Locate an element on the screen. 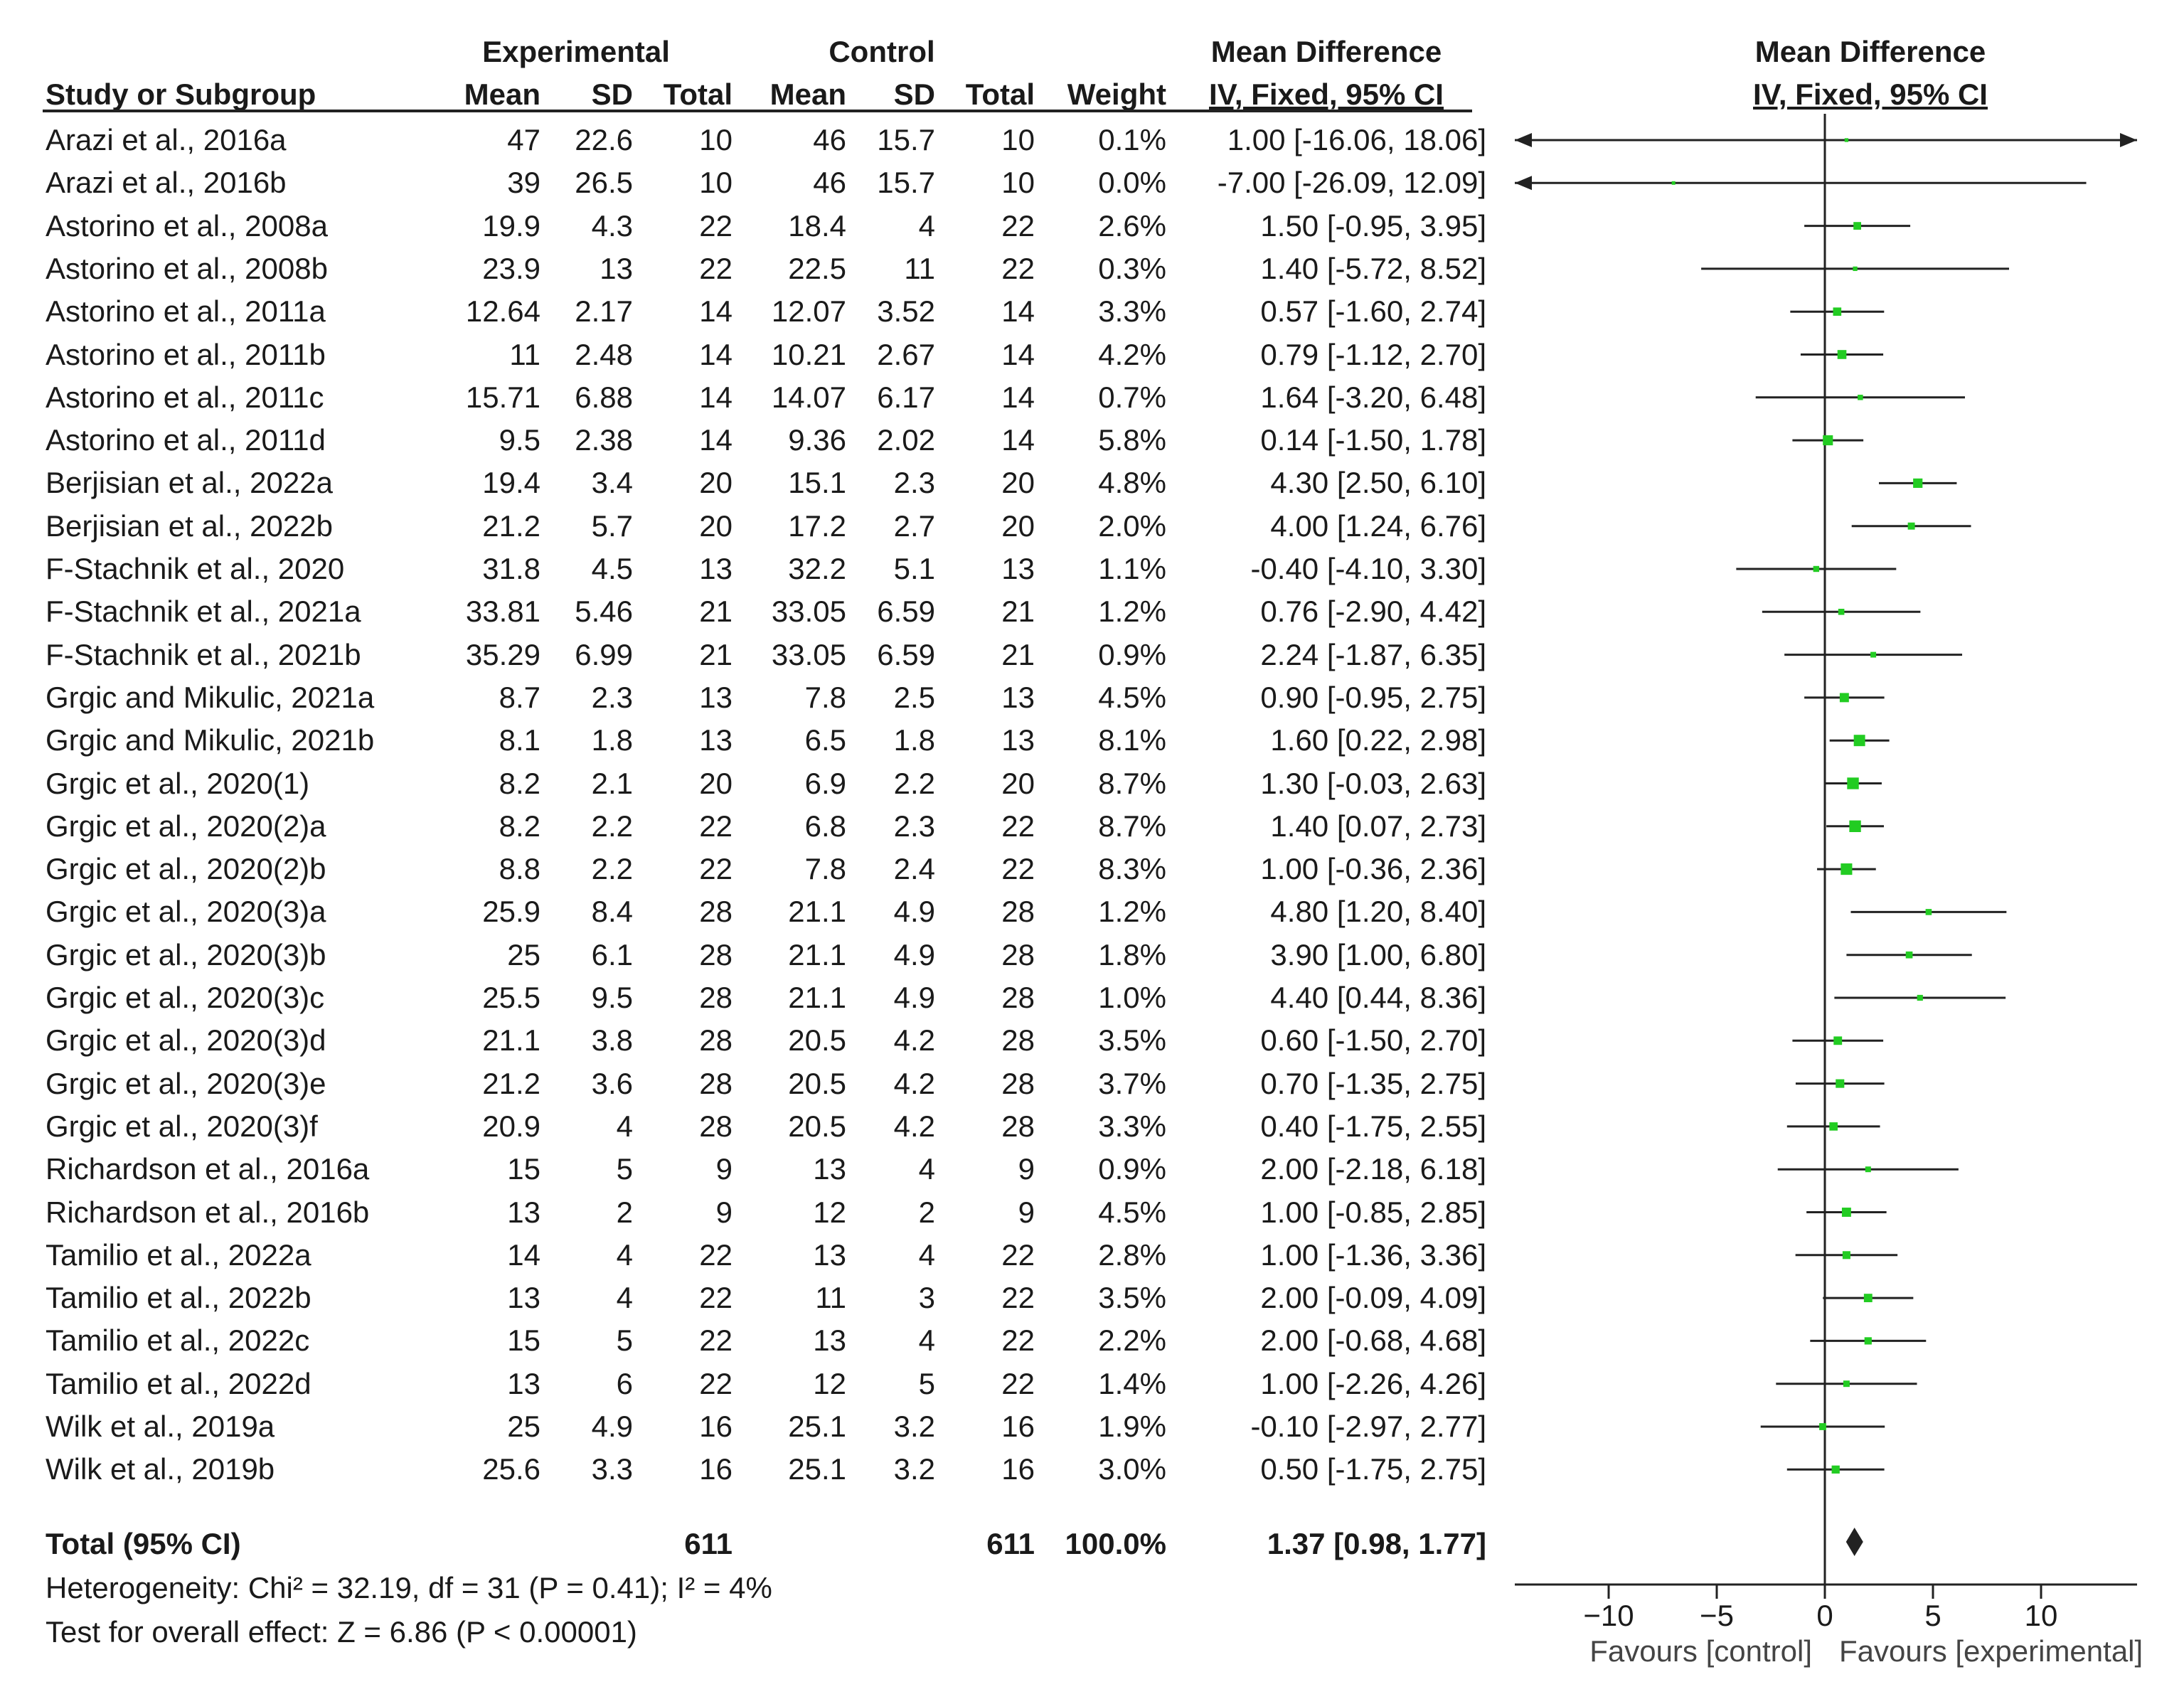 Image resolution: width=2184 pixels, height=1704 pixels. row-study: Grgic et al., 2020(3)d is located at coordinates (186, 1040).